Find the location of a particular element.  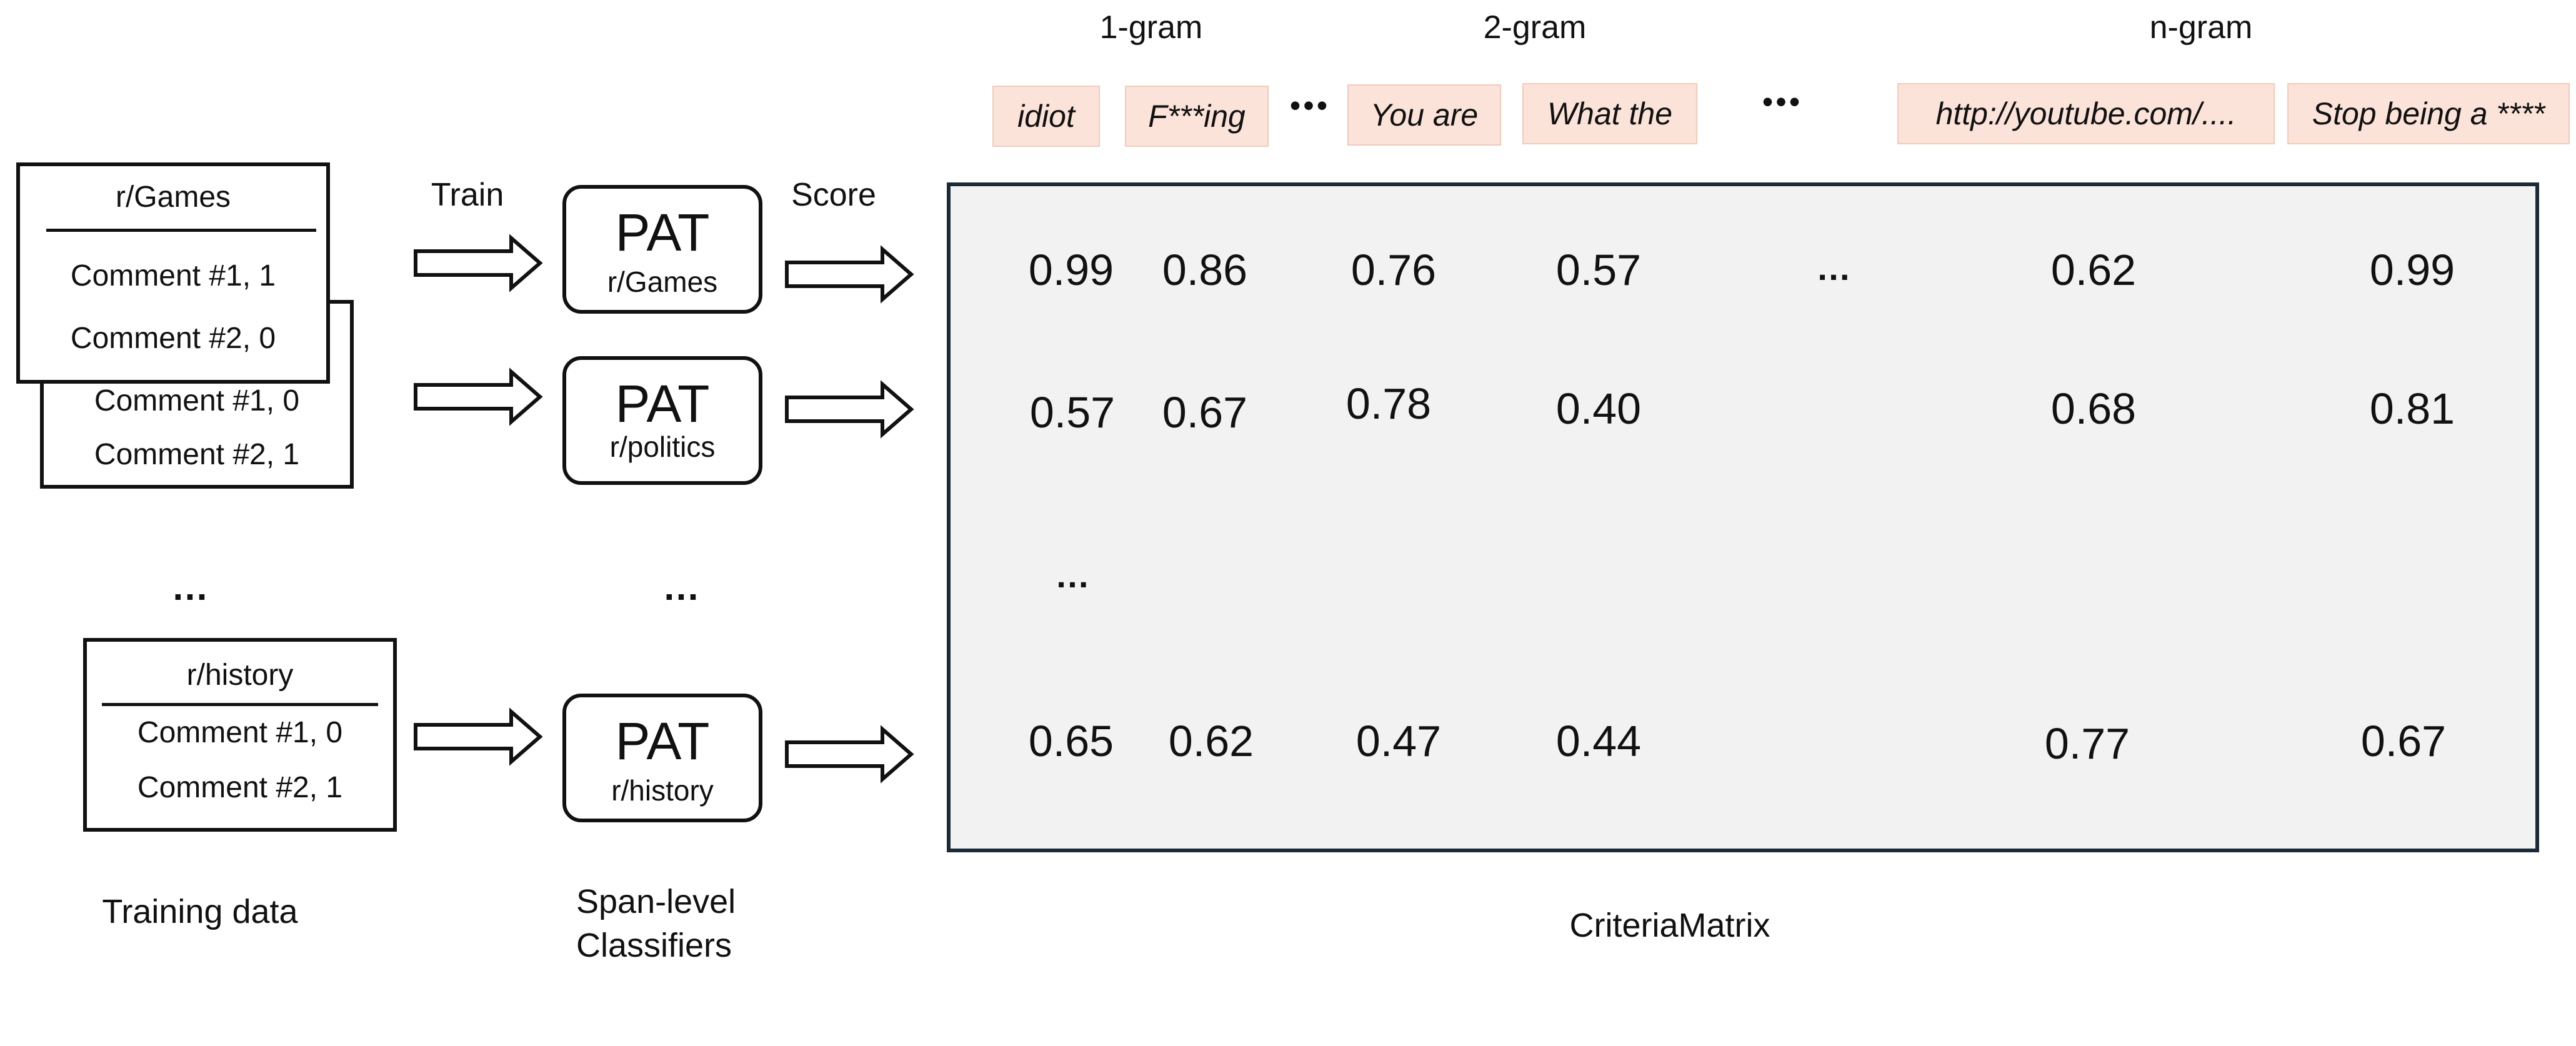

criteria-matrix-caption: CriteriaMatrix is located at coordinates (1669, 925).